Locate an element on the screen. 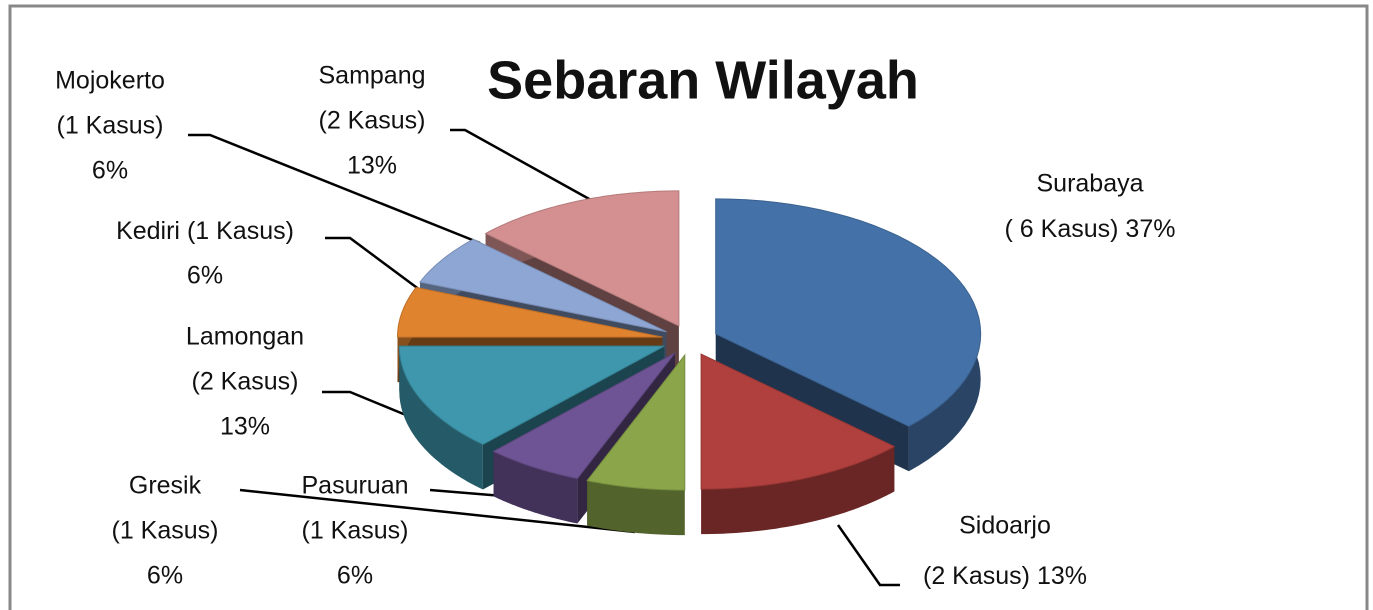 The width and height of the screenshot is (1373, 610). slice-label-line: ( 6 Kasus) 37% is located at coordinates (1090, 229).